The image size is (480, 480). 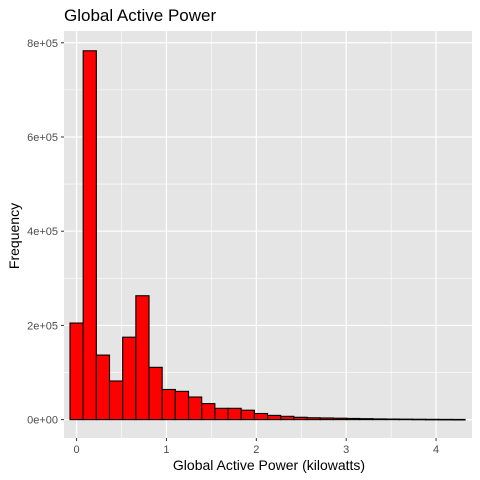 I want to click on x-axis: 0 1 2 3 4, so click(x=256, y=447).